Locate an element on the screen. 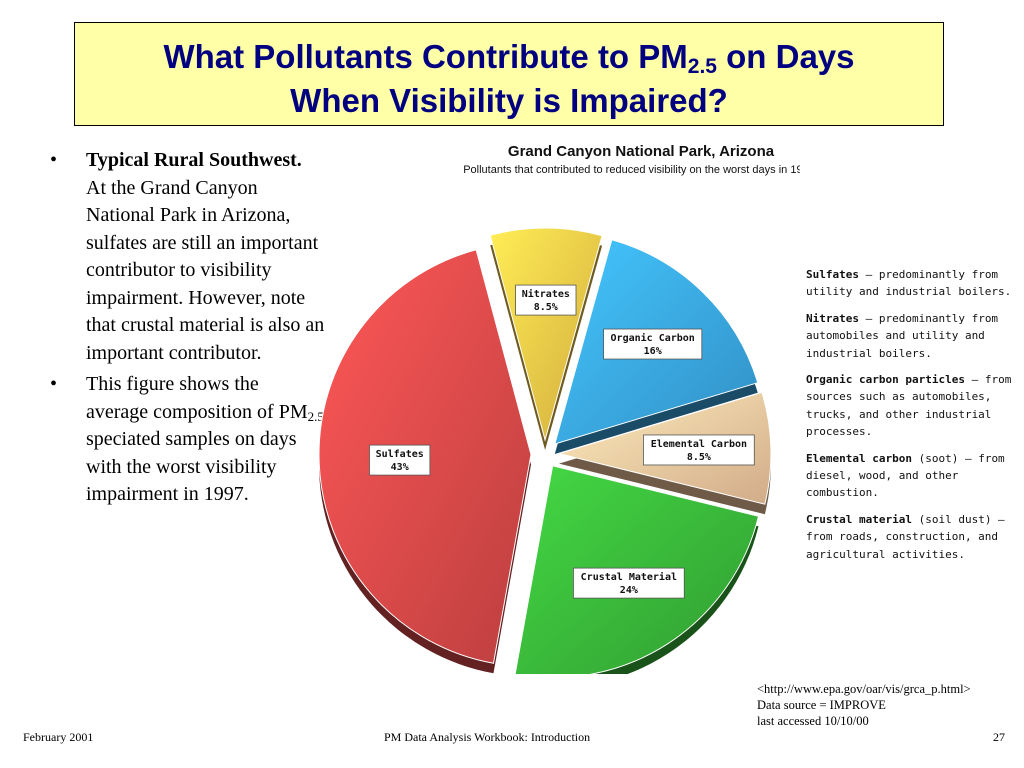  slice-label-nitrates: Nitrates 8.5% is located at coordinates (546, 300).